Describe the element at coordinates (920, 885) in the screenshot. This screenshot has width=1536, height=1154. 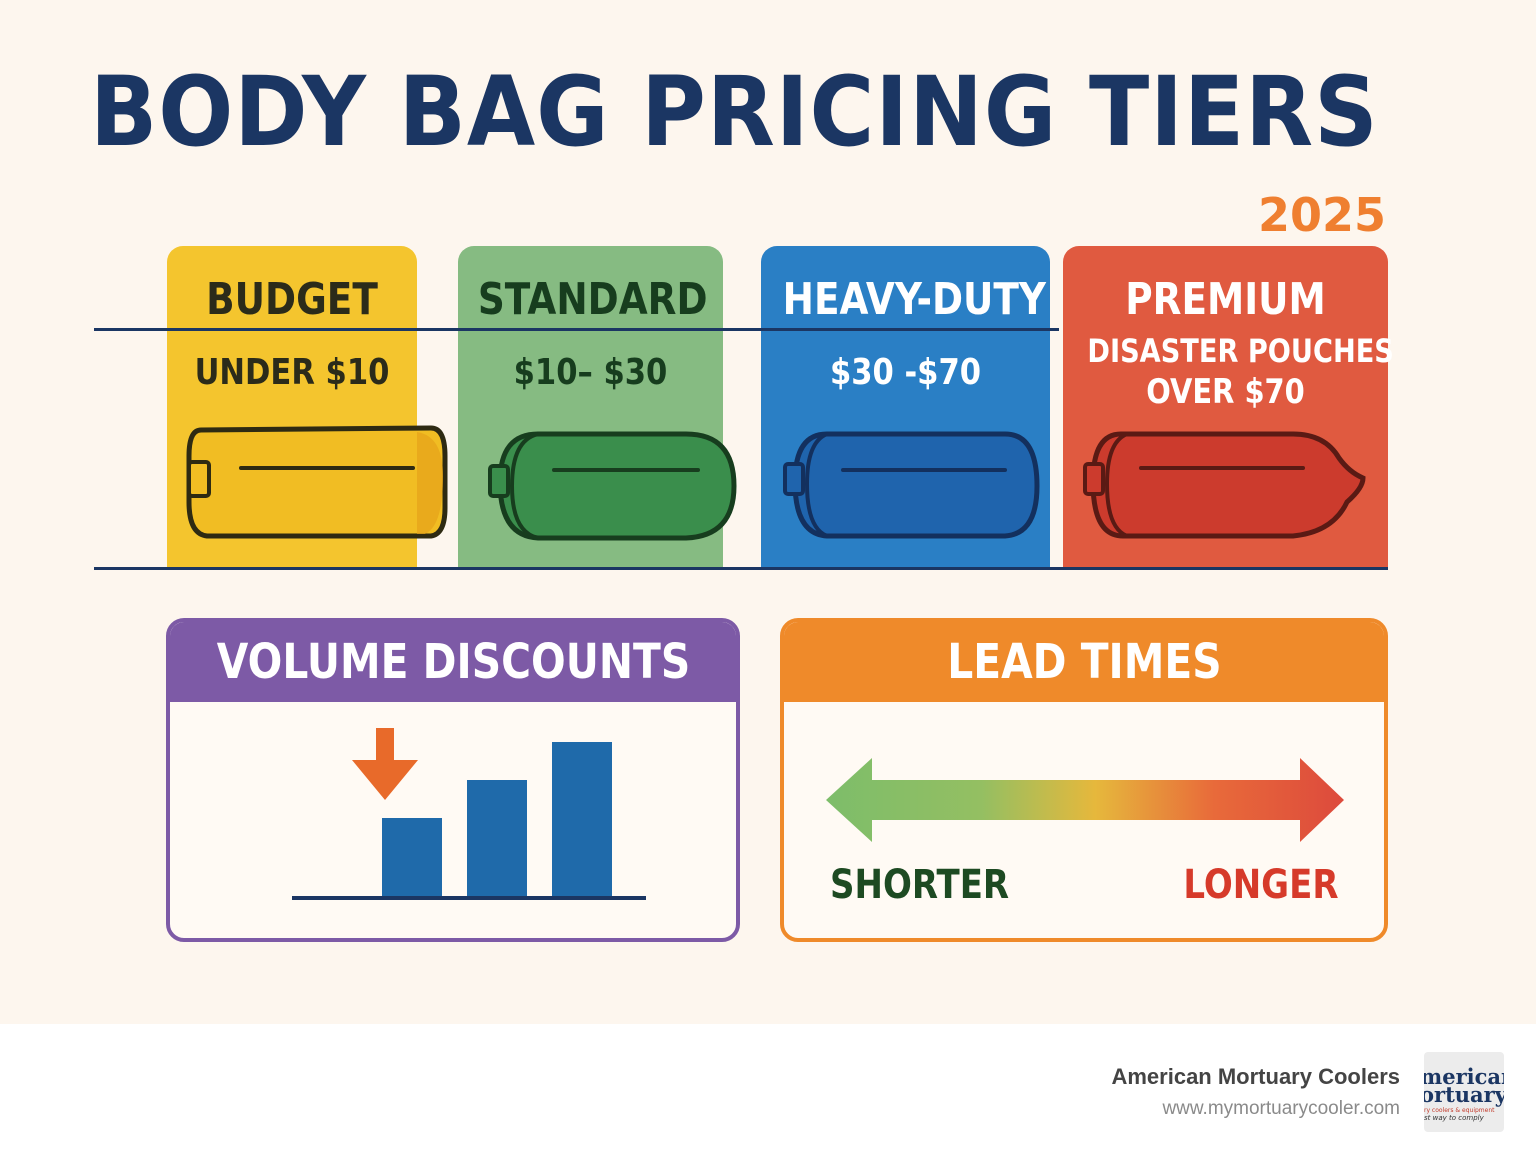
I see `shorter-label: SHORTER` at that location.